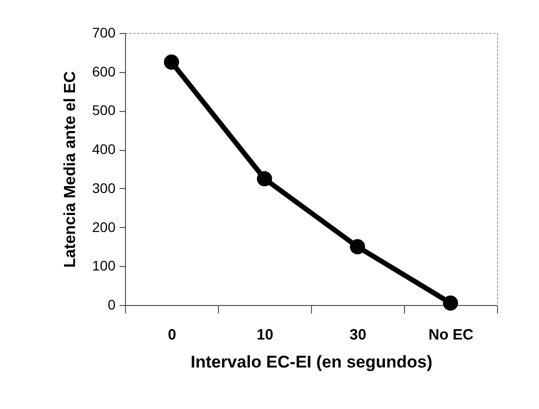  I want to click on y-tick-label: 600, so click(104, 71).